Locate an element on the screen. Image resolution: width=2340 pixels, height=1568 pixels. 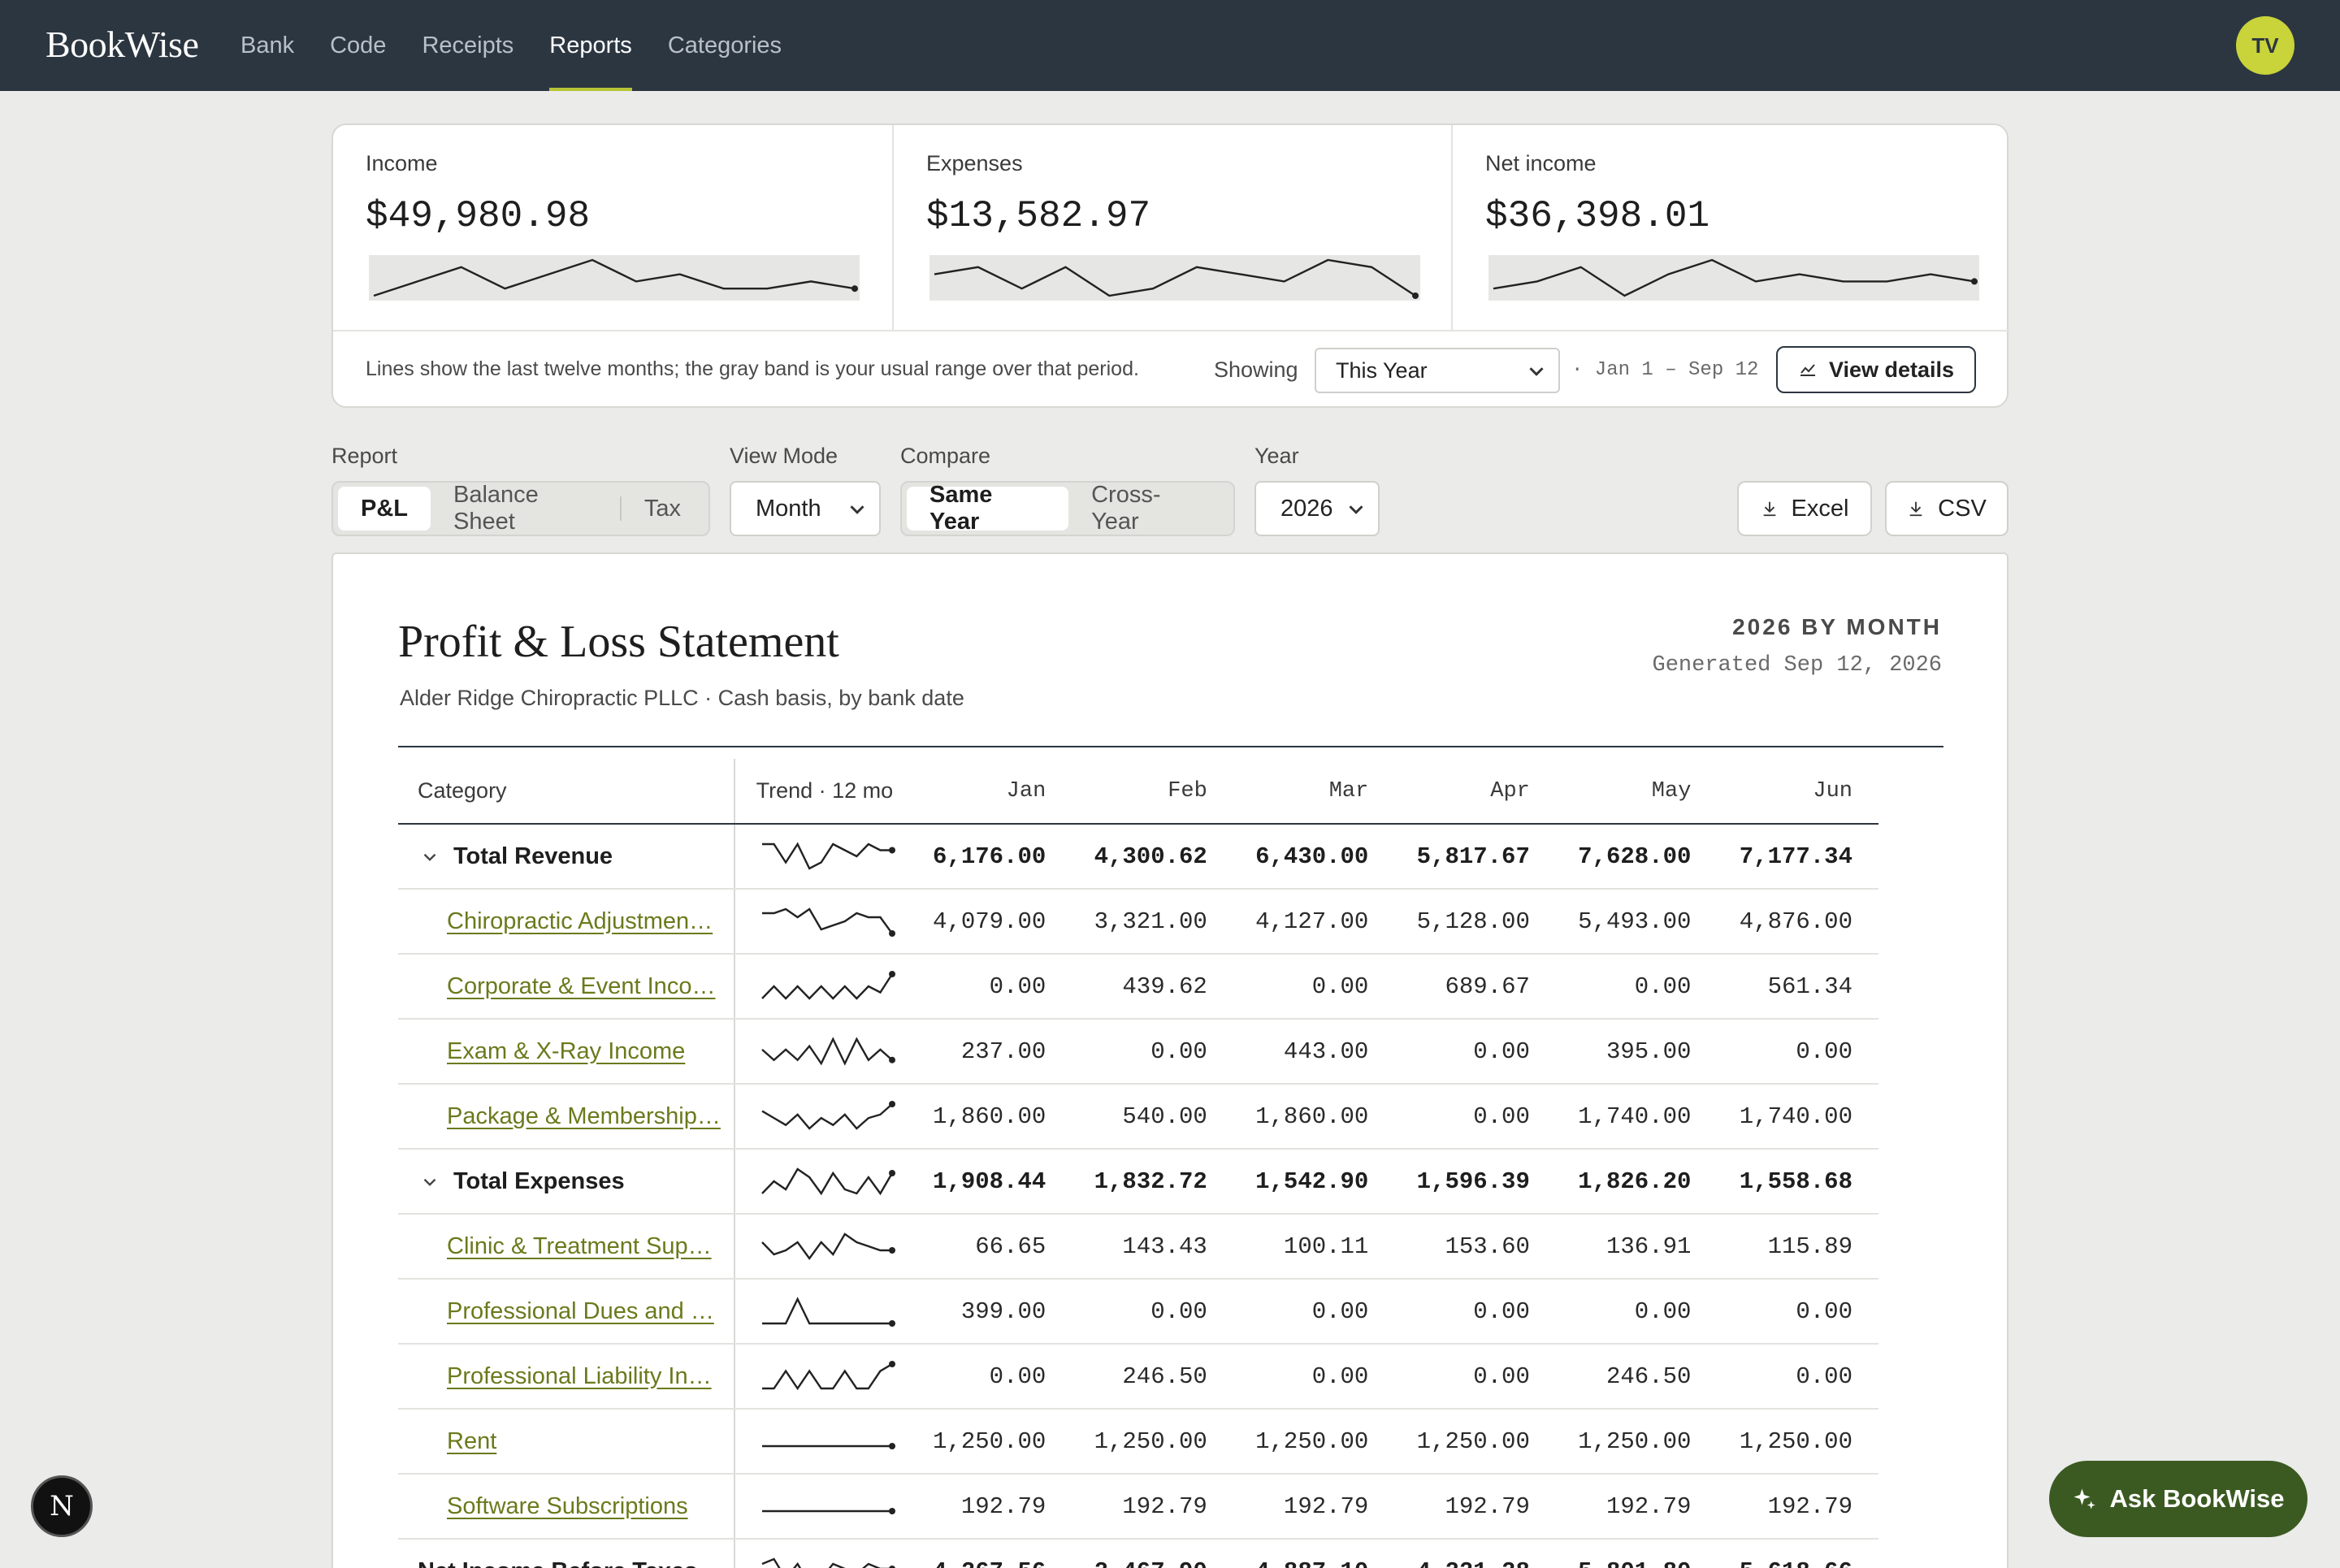
user-avatar: TV is located at coordinates (2265, 45).